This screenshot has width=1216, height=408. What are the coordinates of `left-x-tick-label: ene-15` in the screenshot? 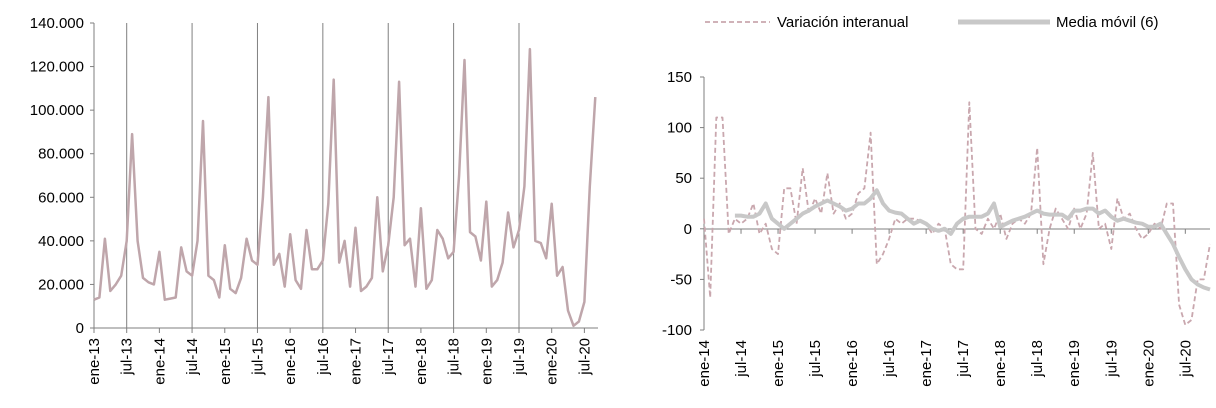 It's located at (225, 361).